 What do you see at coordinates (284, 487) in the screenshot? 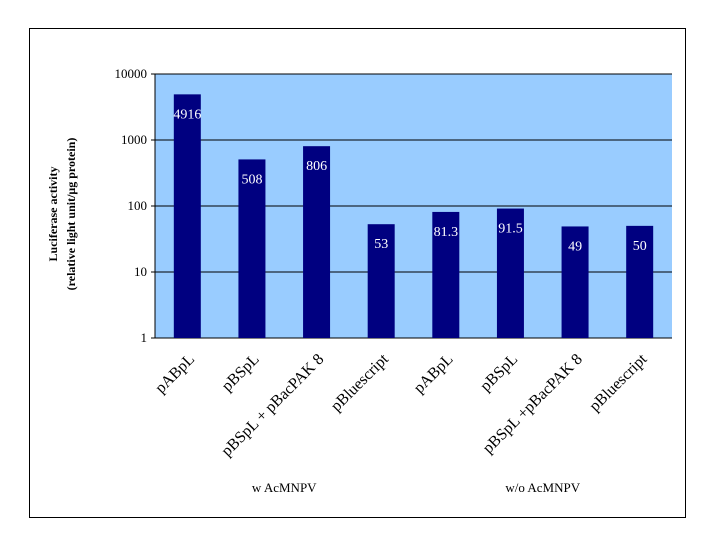
I see `group-label: w AcMNPV` at bounding box center [284, 487].